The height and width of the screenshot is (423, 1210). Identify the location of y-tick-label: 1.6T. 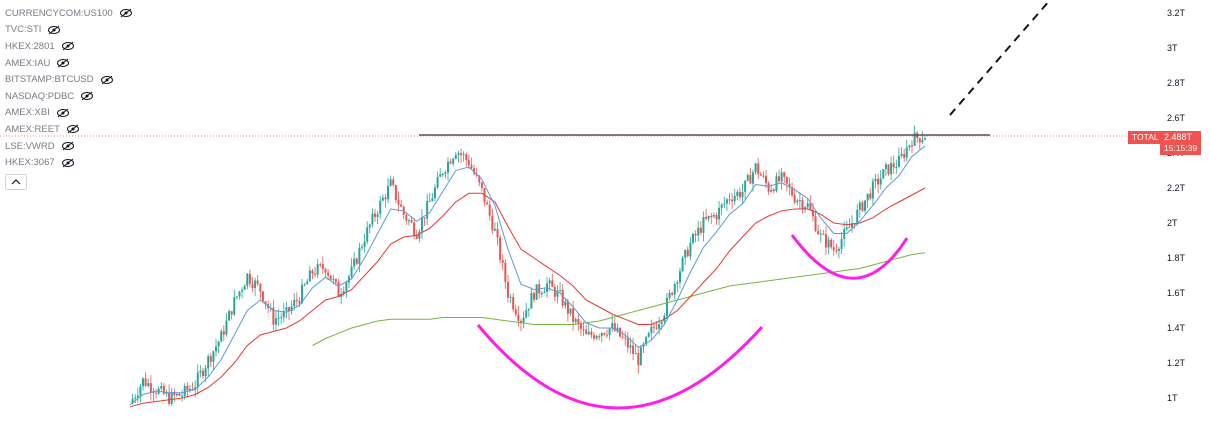
(1176, 293).